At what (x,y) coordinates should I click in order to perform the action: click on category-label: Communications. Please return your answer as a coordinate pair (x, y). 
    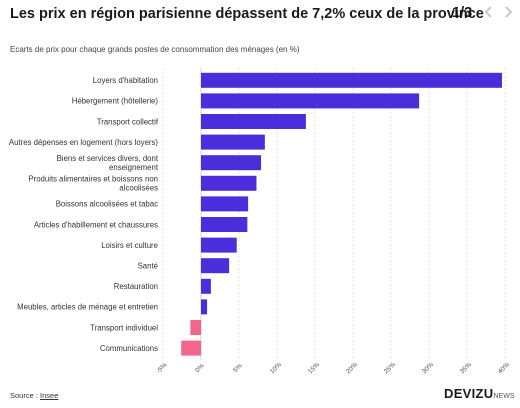
    Looking at the image, I should click on (129, 348).